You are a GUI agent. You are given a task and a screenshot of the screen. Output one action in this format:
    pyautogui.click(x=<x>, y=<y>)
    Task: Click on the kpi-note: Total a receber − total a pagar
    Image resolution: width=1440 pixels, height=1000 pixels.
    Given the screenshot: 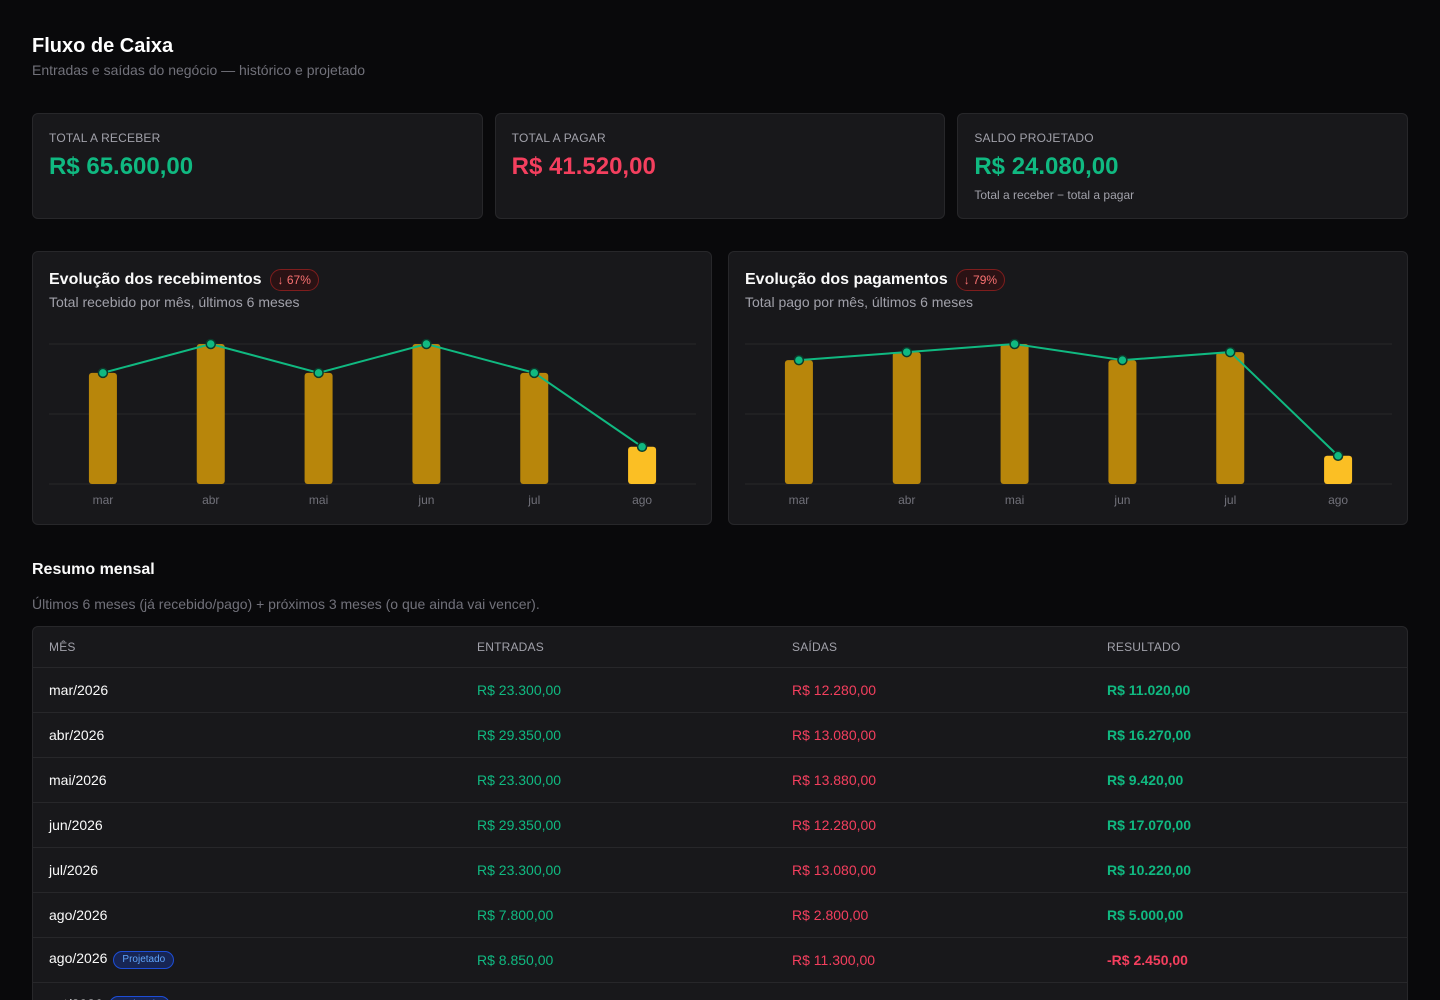 What is the action you would take?
    pyautogui.click(x=1054, y=195)
    